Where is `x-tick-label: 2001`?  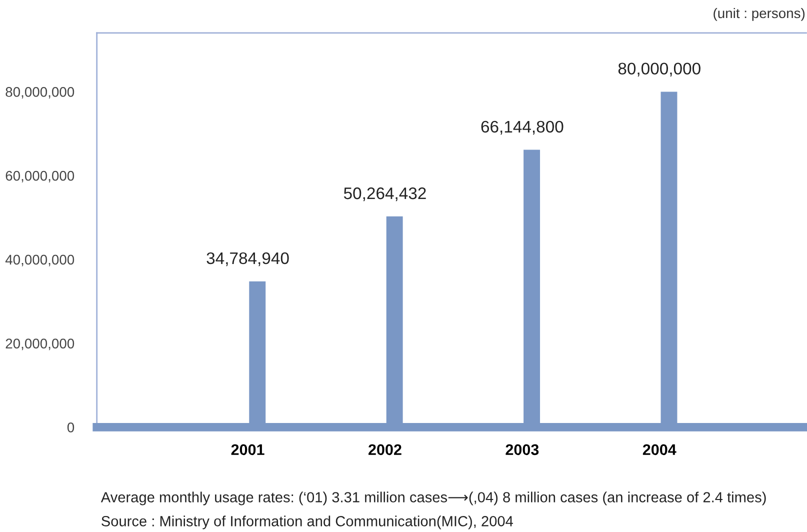
x-tick-label: 2001 is located at coordinates (247, 450).